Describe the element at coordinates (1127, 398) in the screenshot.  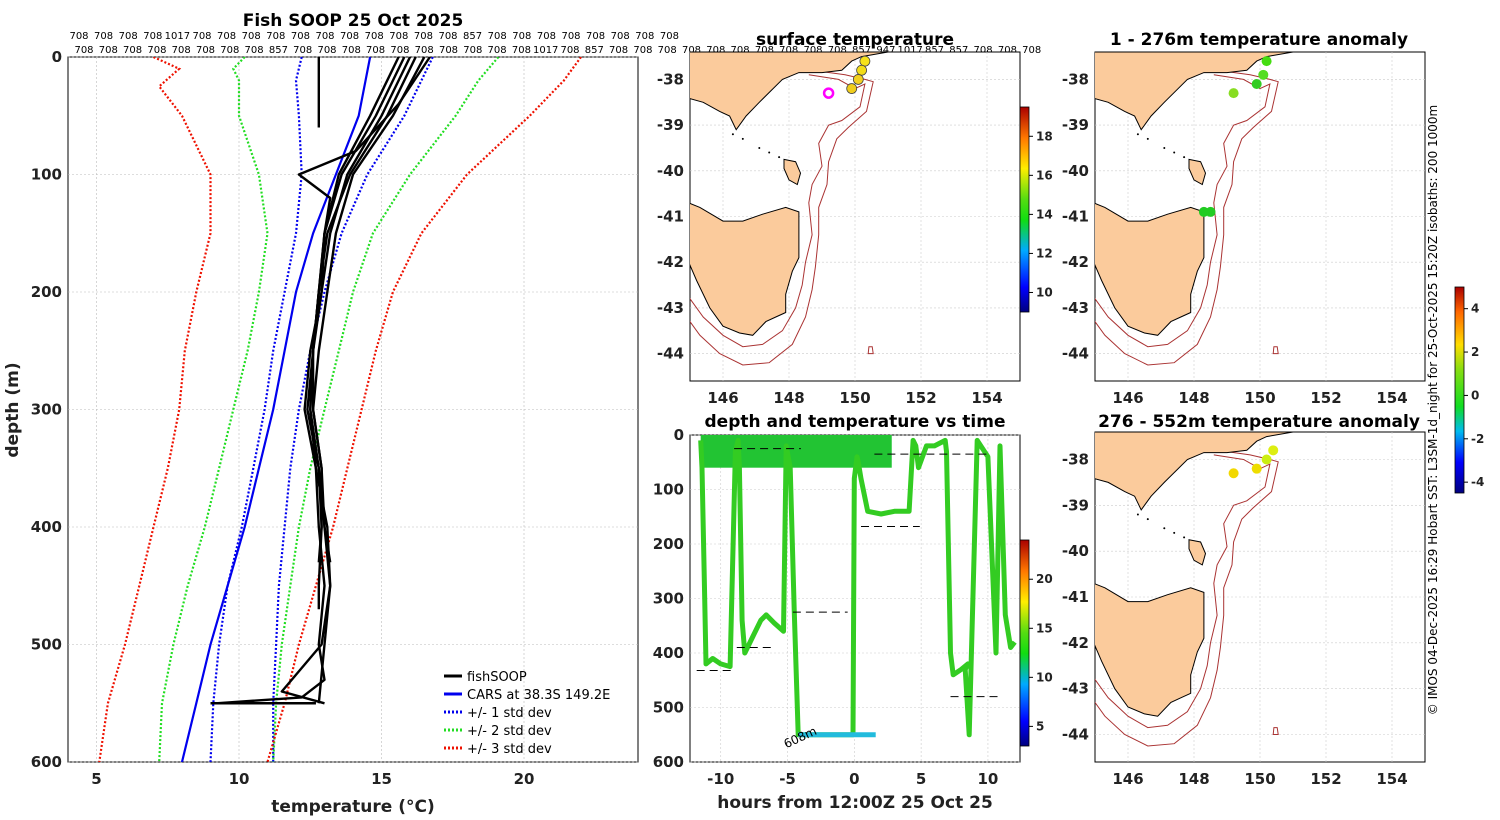
I see `map-lon-label: 146` at that location.